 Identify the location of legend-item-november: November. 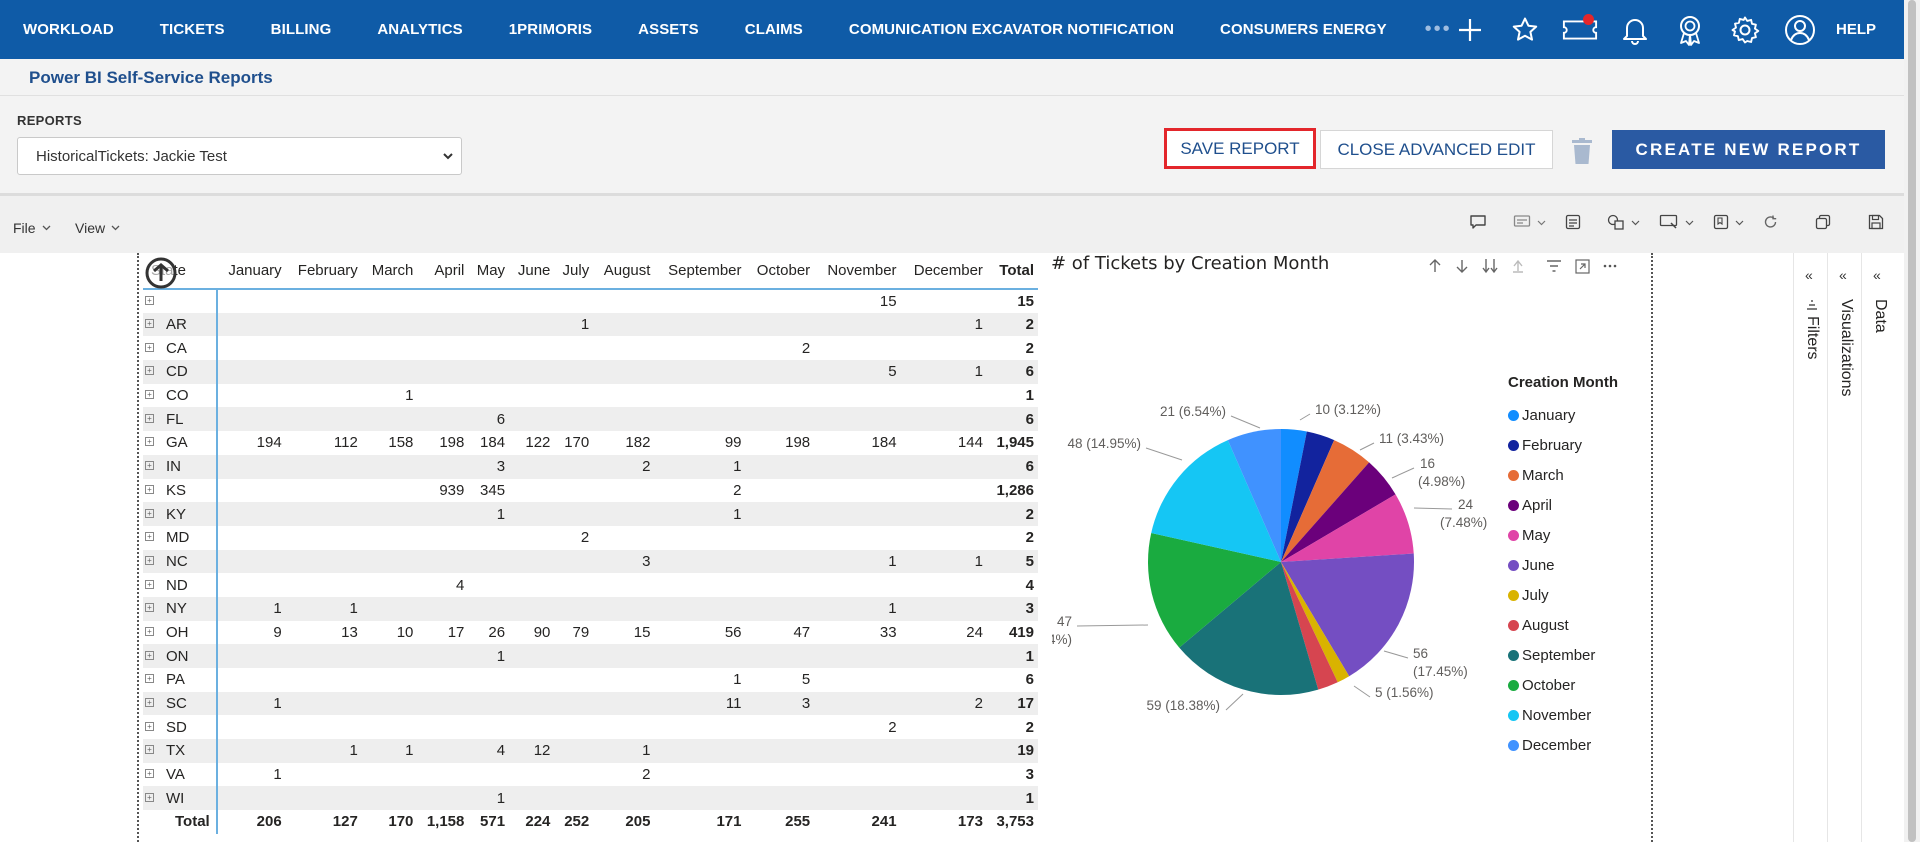
(1563, 715).